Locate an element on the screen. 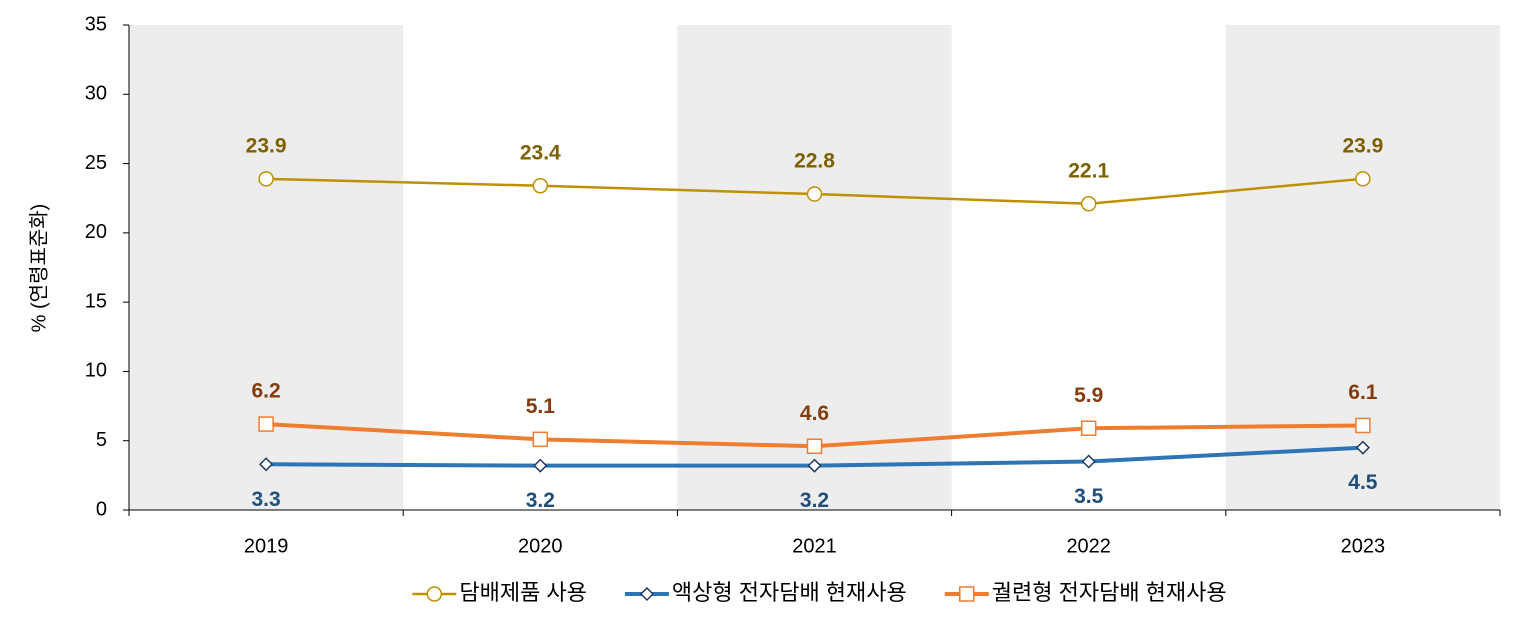 This screenshot has height=620, width=1518. legend-item: 액상형 전자담배 현재사용 is located at coordinates (765, 592).